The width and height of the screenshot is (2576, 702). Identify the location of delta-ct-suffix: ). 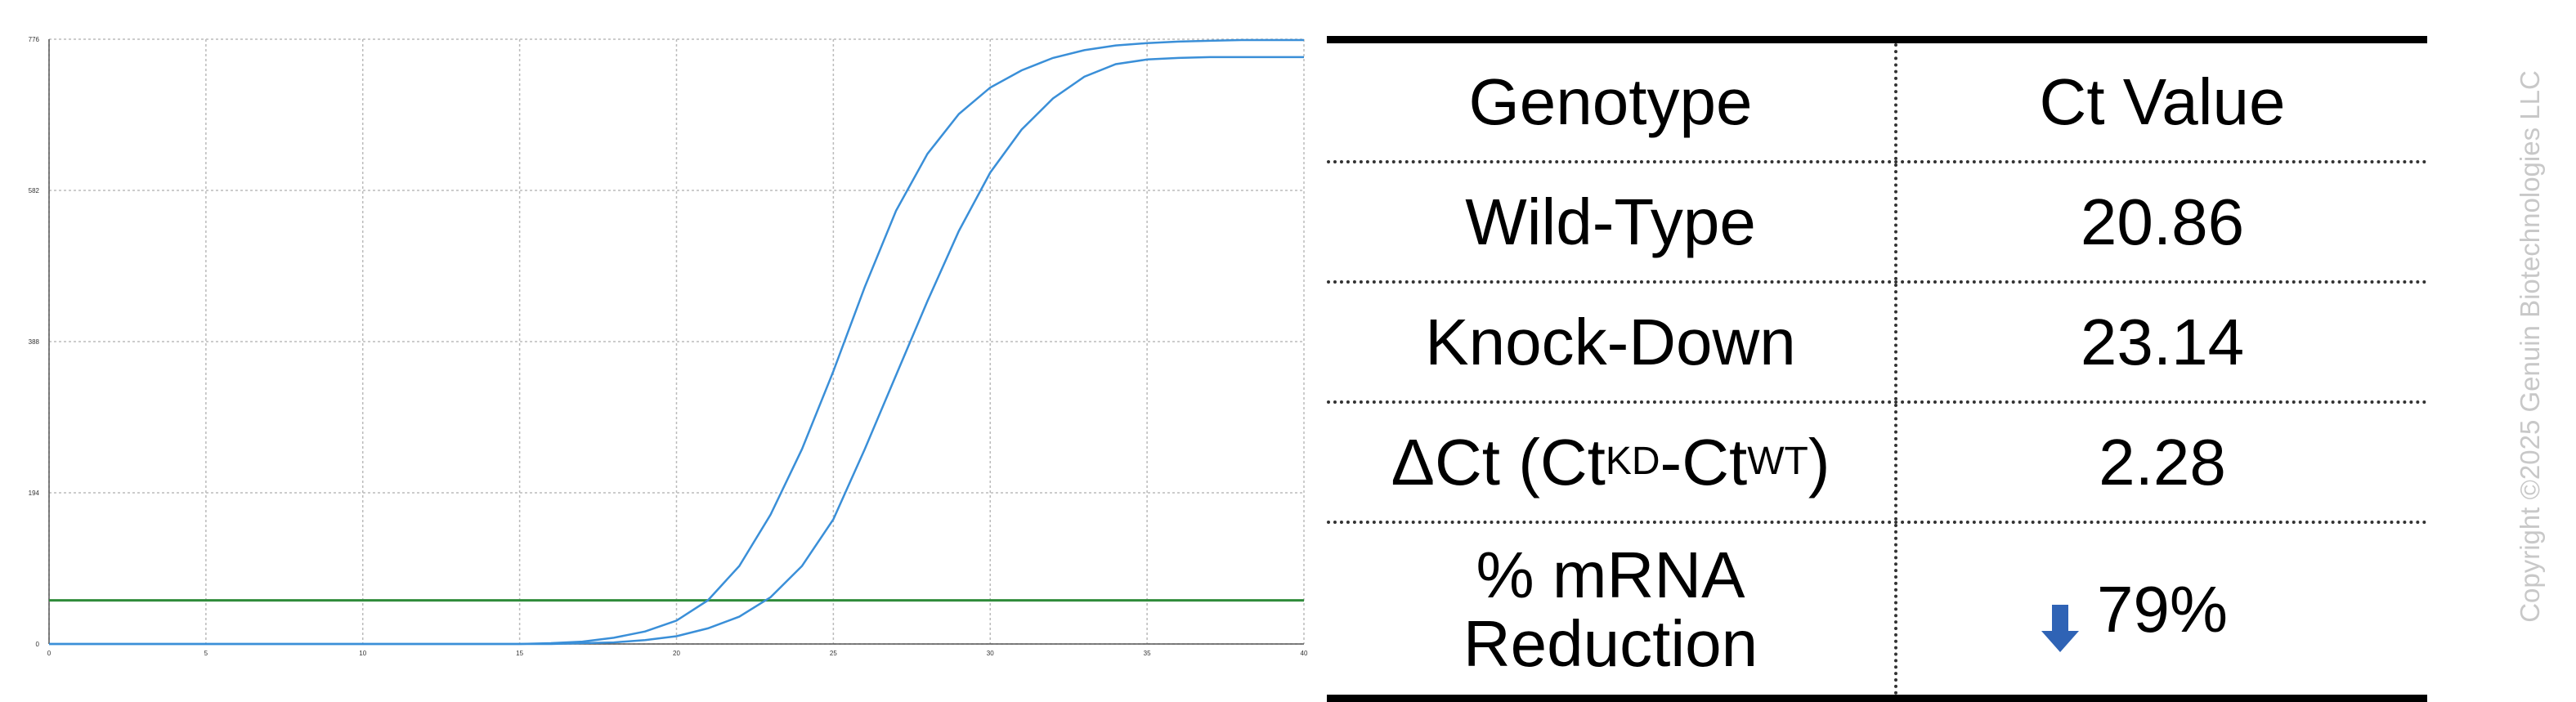
(1819, 462).